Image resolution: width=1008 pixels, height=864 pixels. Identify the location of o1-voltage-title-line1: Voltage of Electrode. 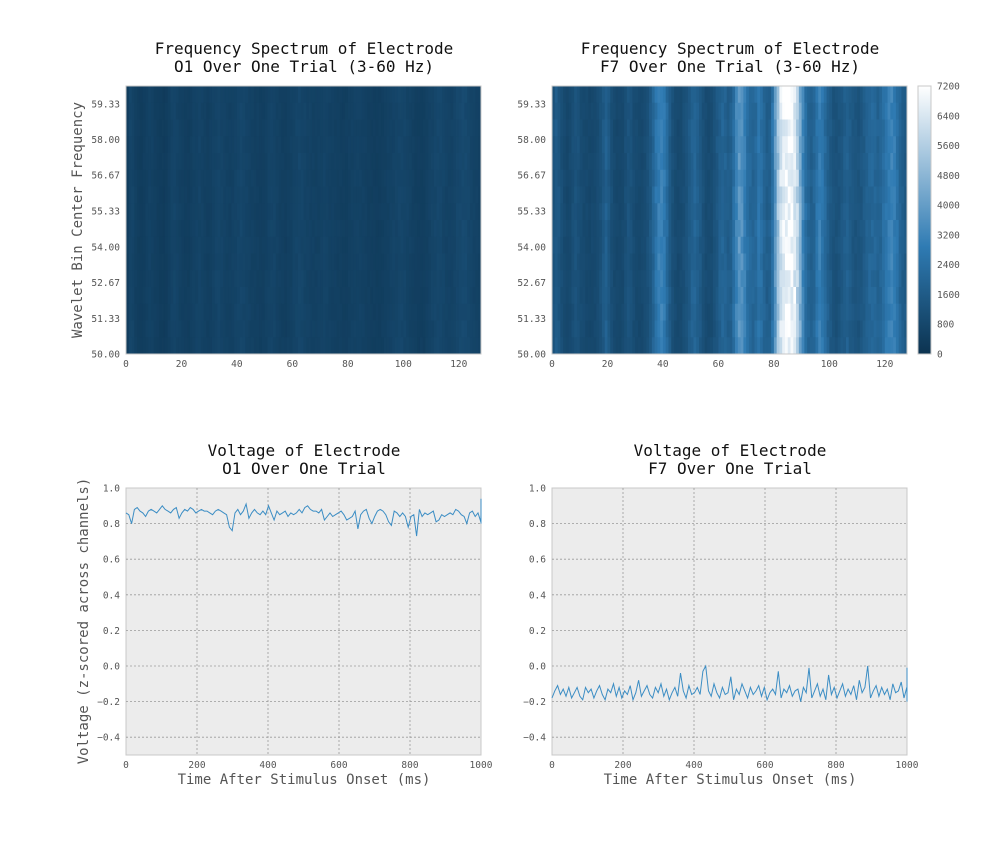
(304, 450).